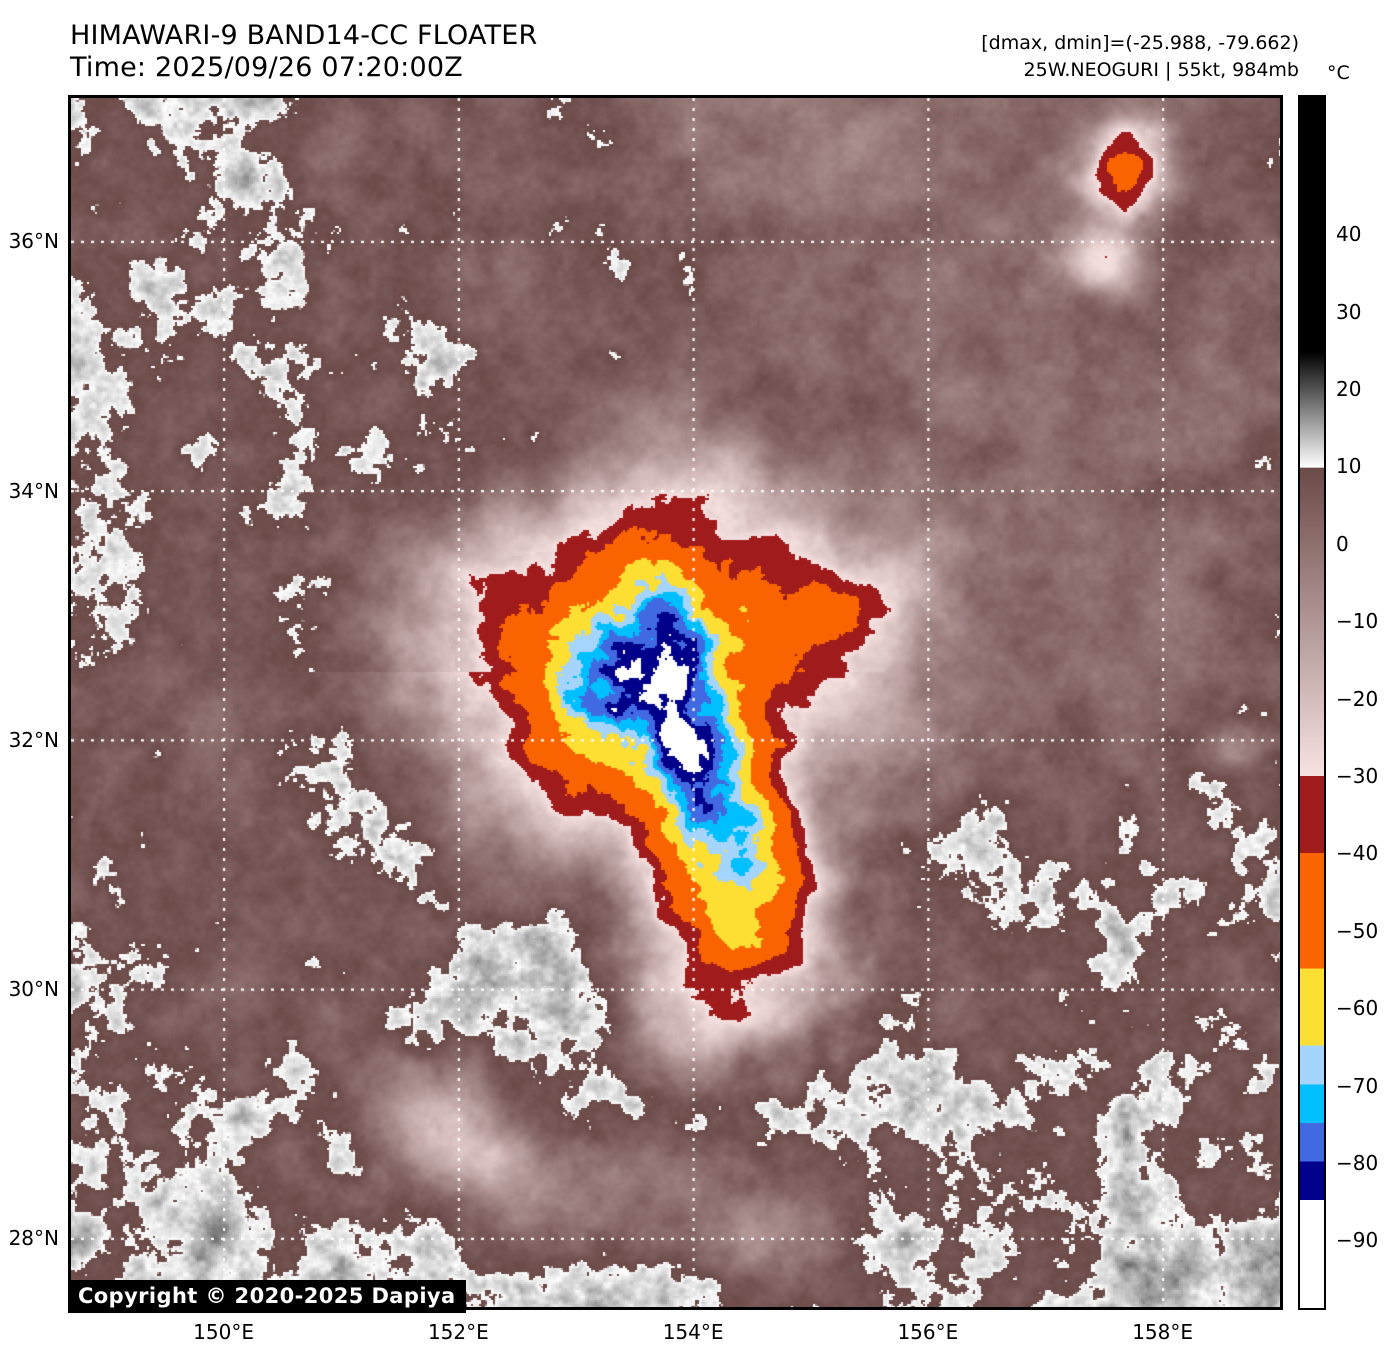  Describe the element at coordinates (458, 1332) in the screenshot. I see `lon-label-1: 152°E` at that location.